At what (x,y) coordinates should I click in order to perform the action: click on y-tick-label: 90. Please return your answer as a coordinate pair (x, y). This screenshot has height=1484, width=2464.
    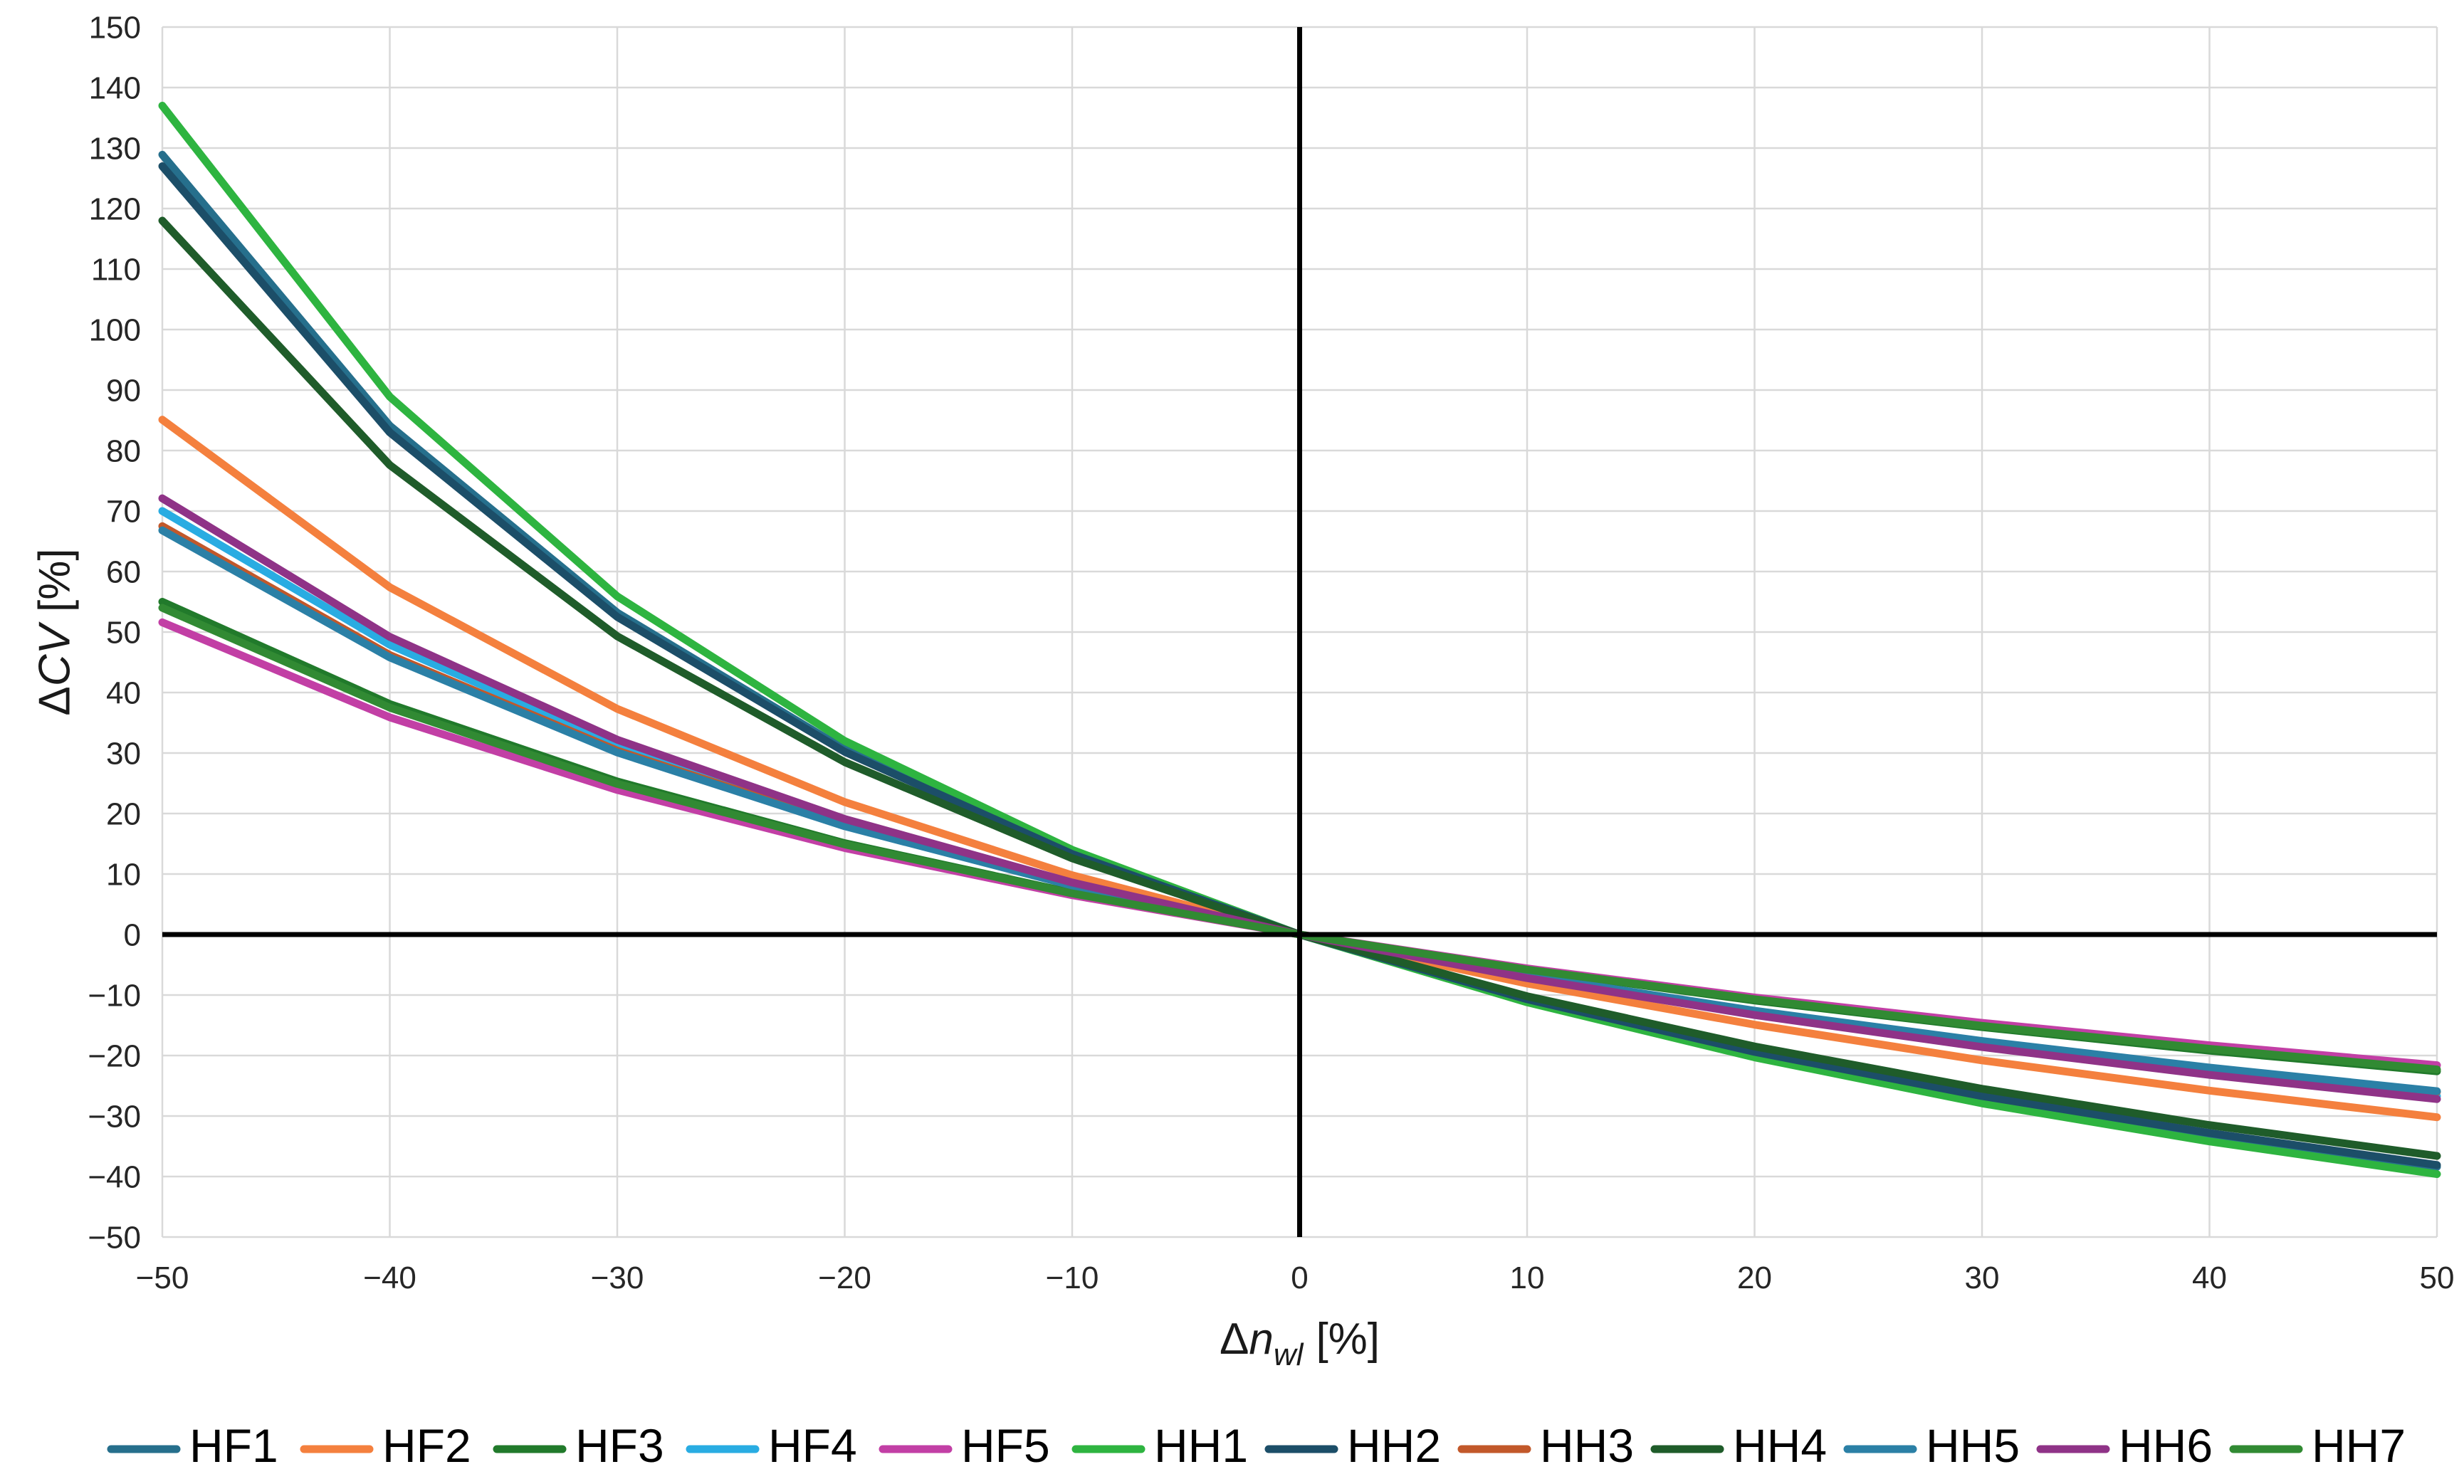
    Looking at the image, I should click on (123, 390).